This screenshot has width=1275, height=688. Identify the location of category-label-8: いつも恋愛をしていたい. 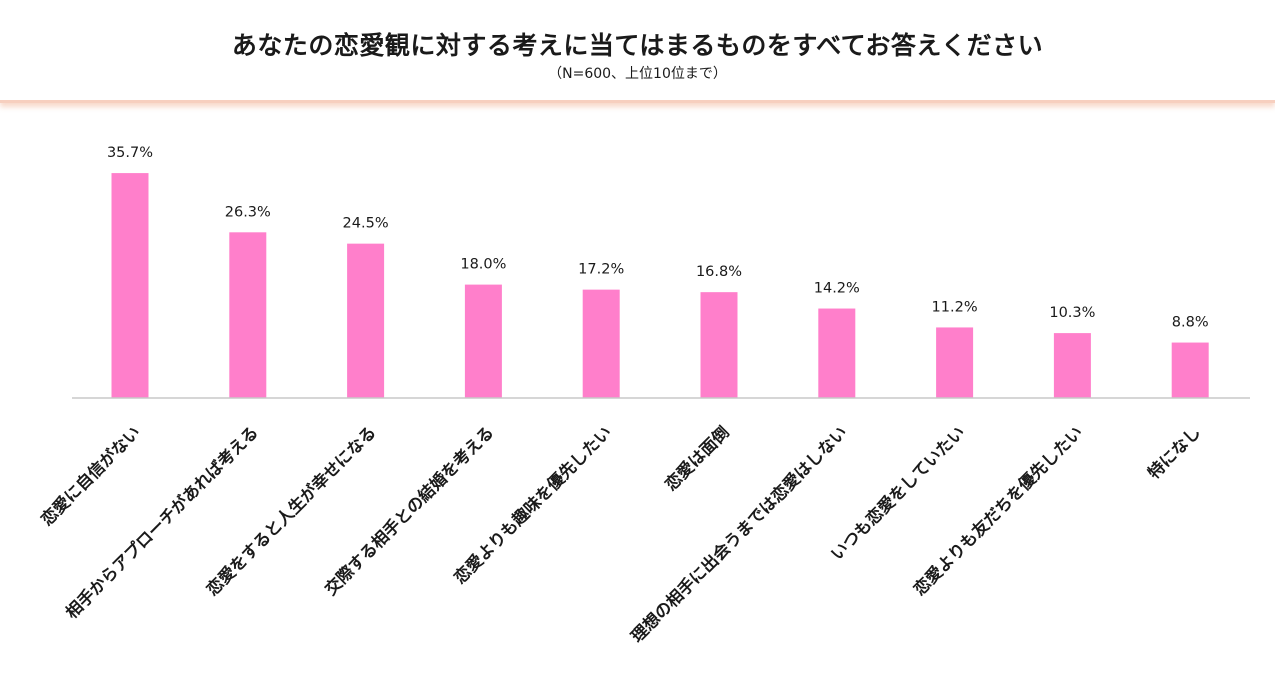
(897, 493).